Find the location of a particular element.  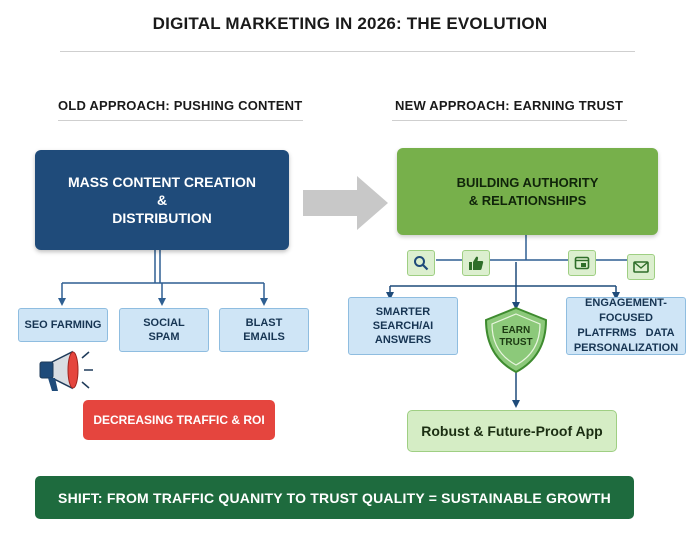

robust-app-box: Robust & Future-Proof App is located at coordinates (512, 431).